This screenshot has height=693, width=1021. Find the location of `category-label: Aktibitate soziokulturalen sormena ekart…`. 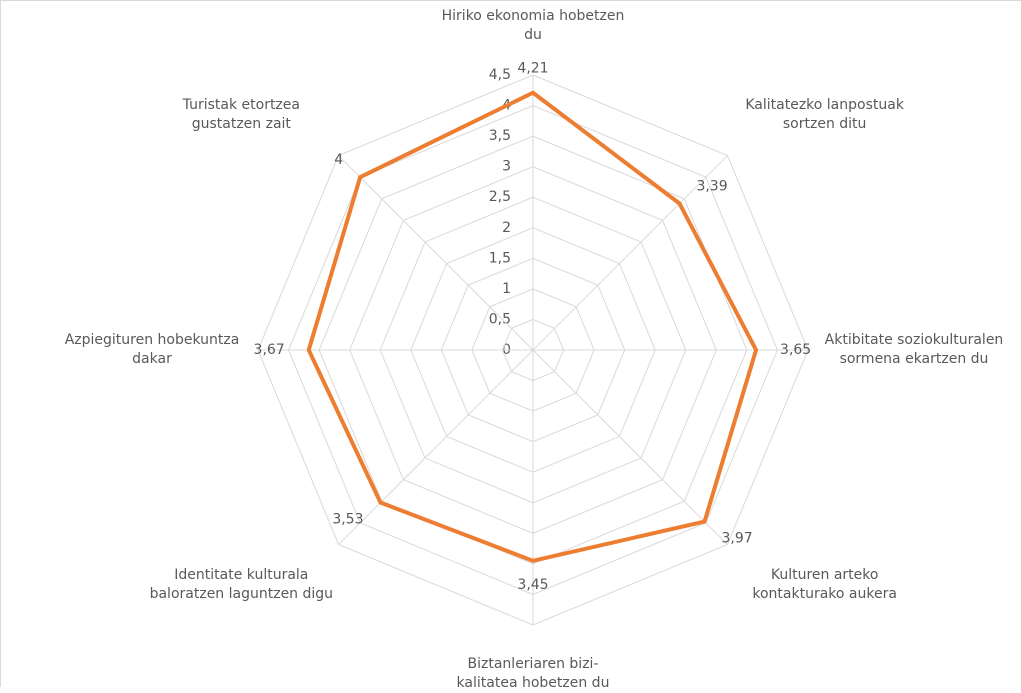

category-label: Aktibitate soziokulturalen sormena ekart… is located at coordinates (914, 350).